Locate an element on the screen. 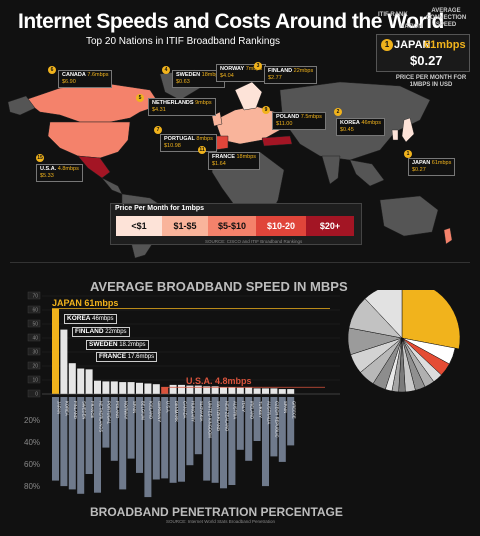  legend-cell-10-20: $10-20 is located at coordinates (281, 226).